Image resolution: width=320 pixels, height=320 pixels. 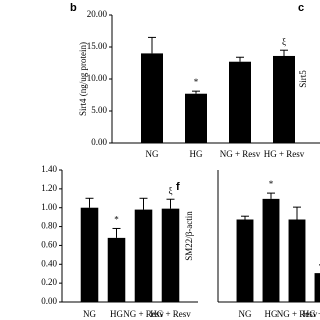 What do you see at coordinates (178, 187) in the screenshot?
I see `panel-label: f` at bounding box center [178, 187].